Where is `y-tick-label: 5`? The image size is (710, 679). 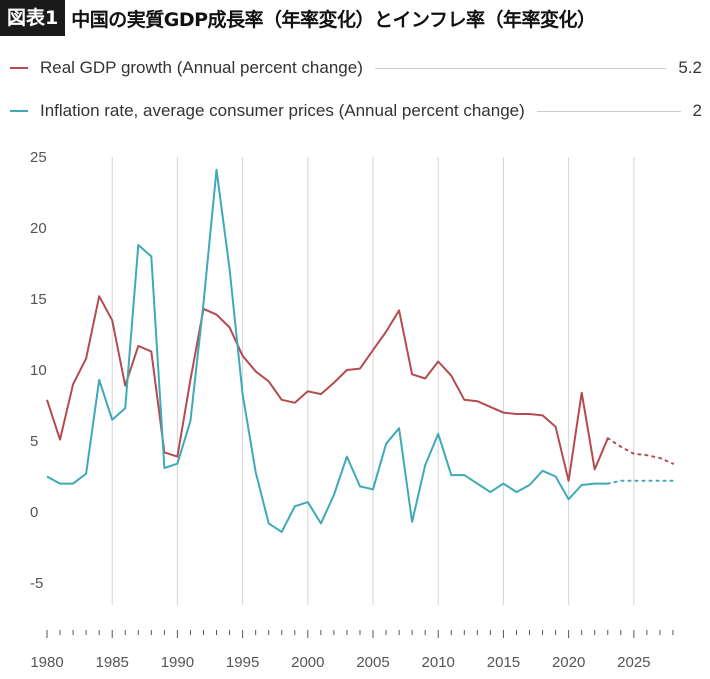 y-tick-label: 5 is located at coordinates (34, 441).